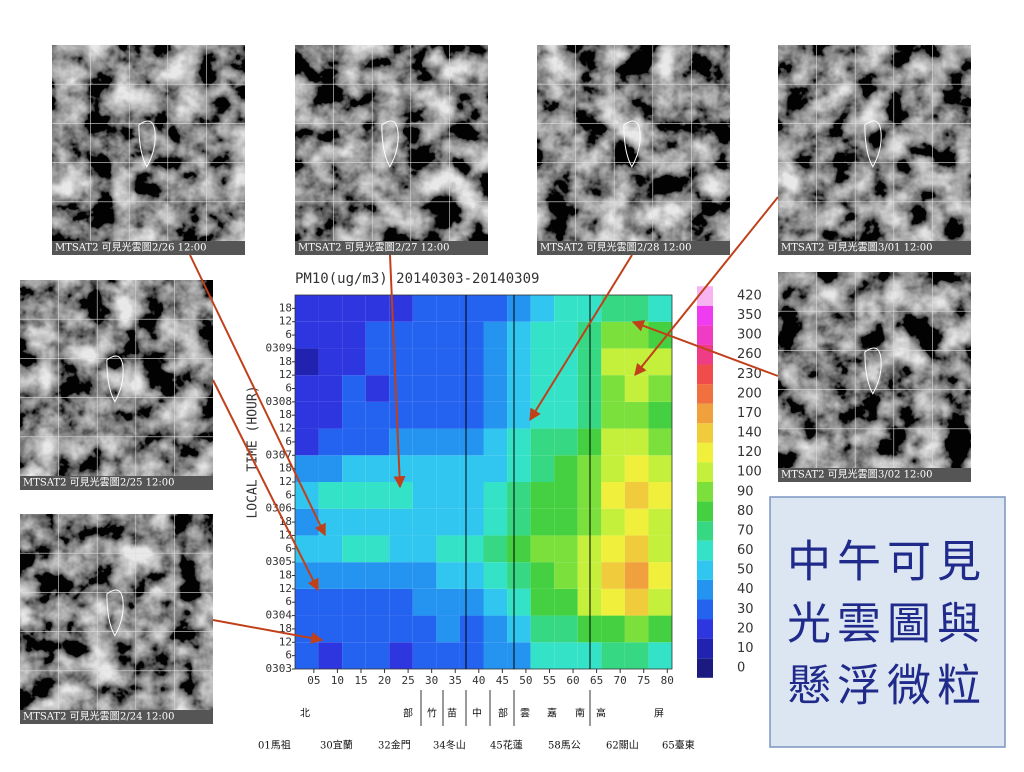 This screenshot has width=1024, height=772. I want to click on x-tick-label: 25, so click(407, 680).